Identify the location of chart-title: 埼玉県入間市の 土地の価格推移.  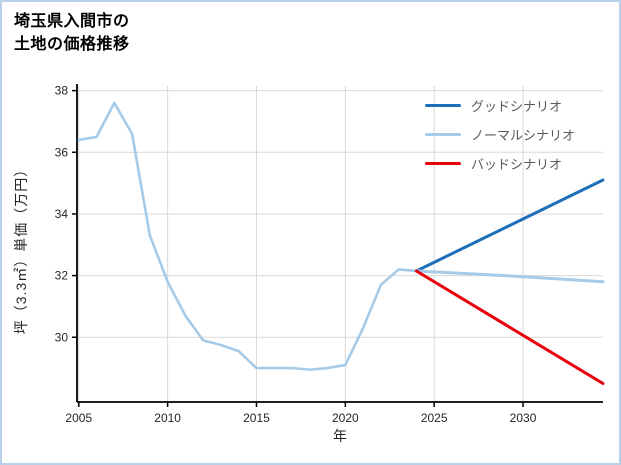
(72, 33).